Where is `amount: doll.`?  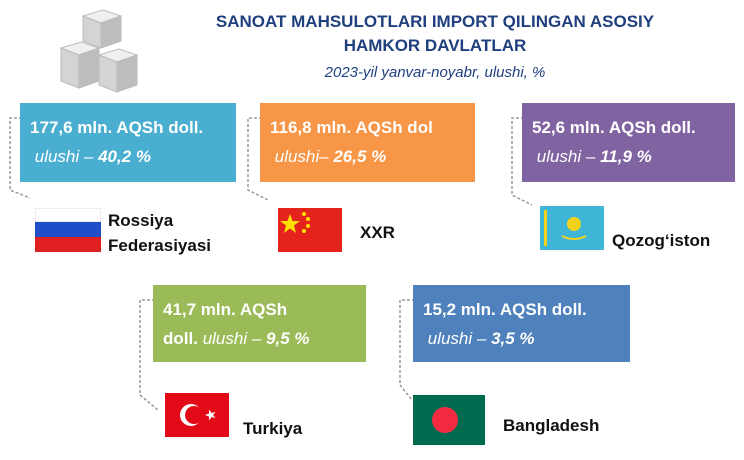
amount: doll. is located at coordinates (180, 338).